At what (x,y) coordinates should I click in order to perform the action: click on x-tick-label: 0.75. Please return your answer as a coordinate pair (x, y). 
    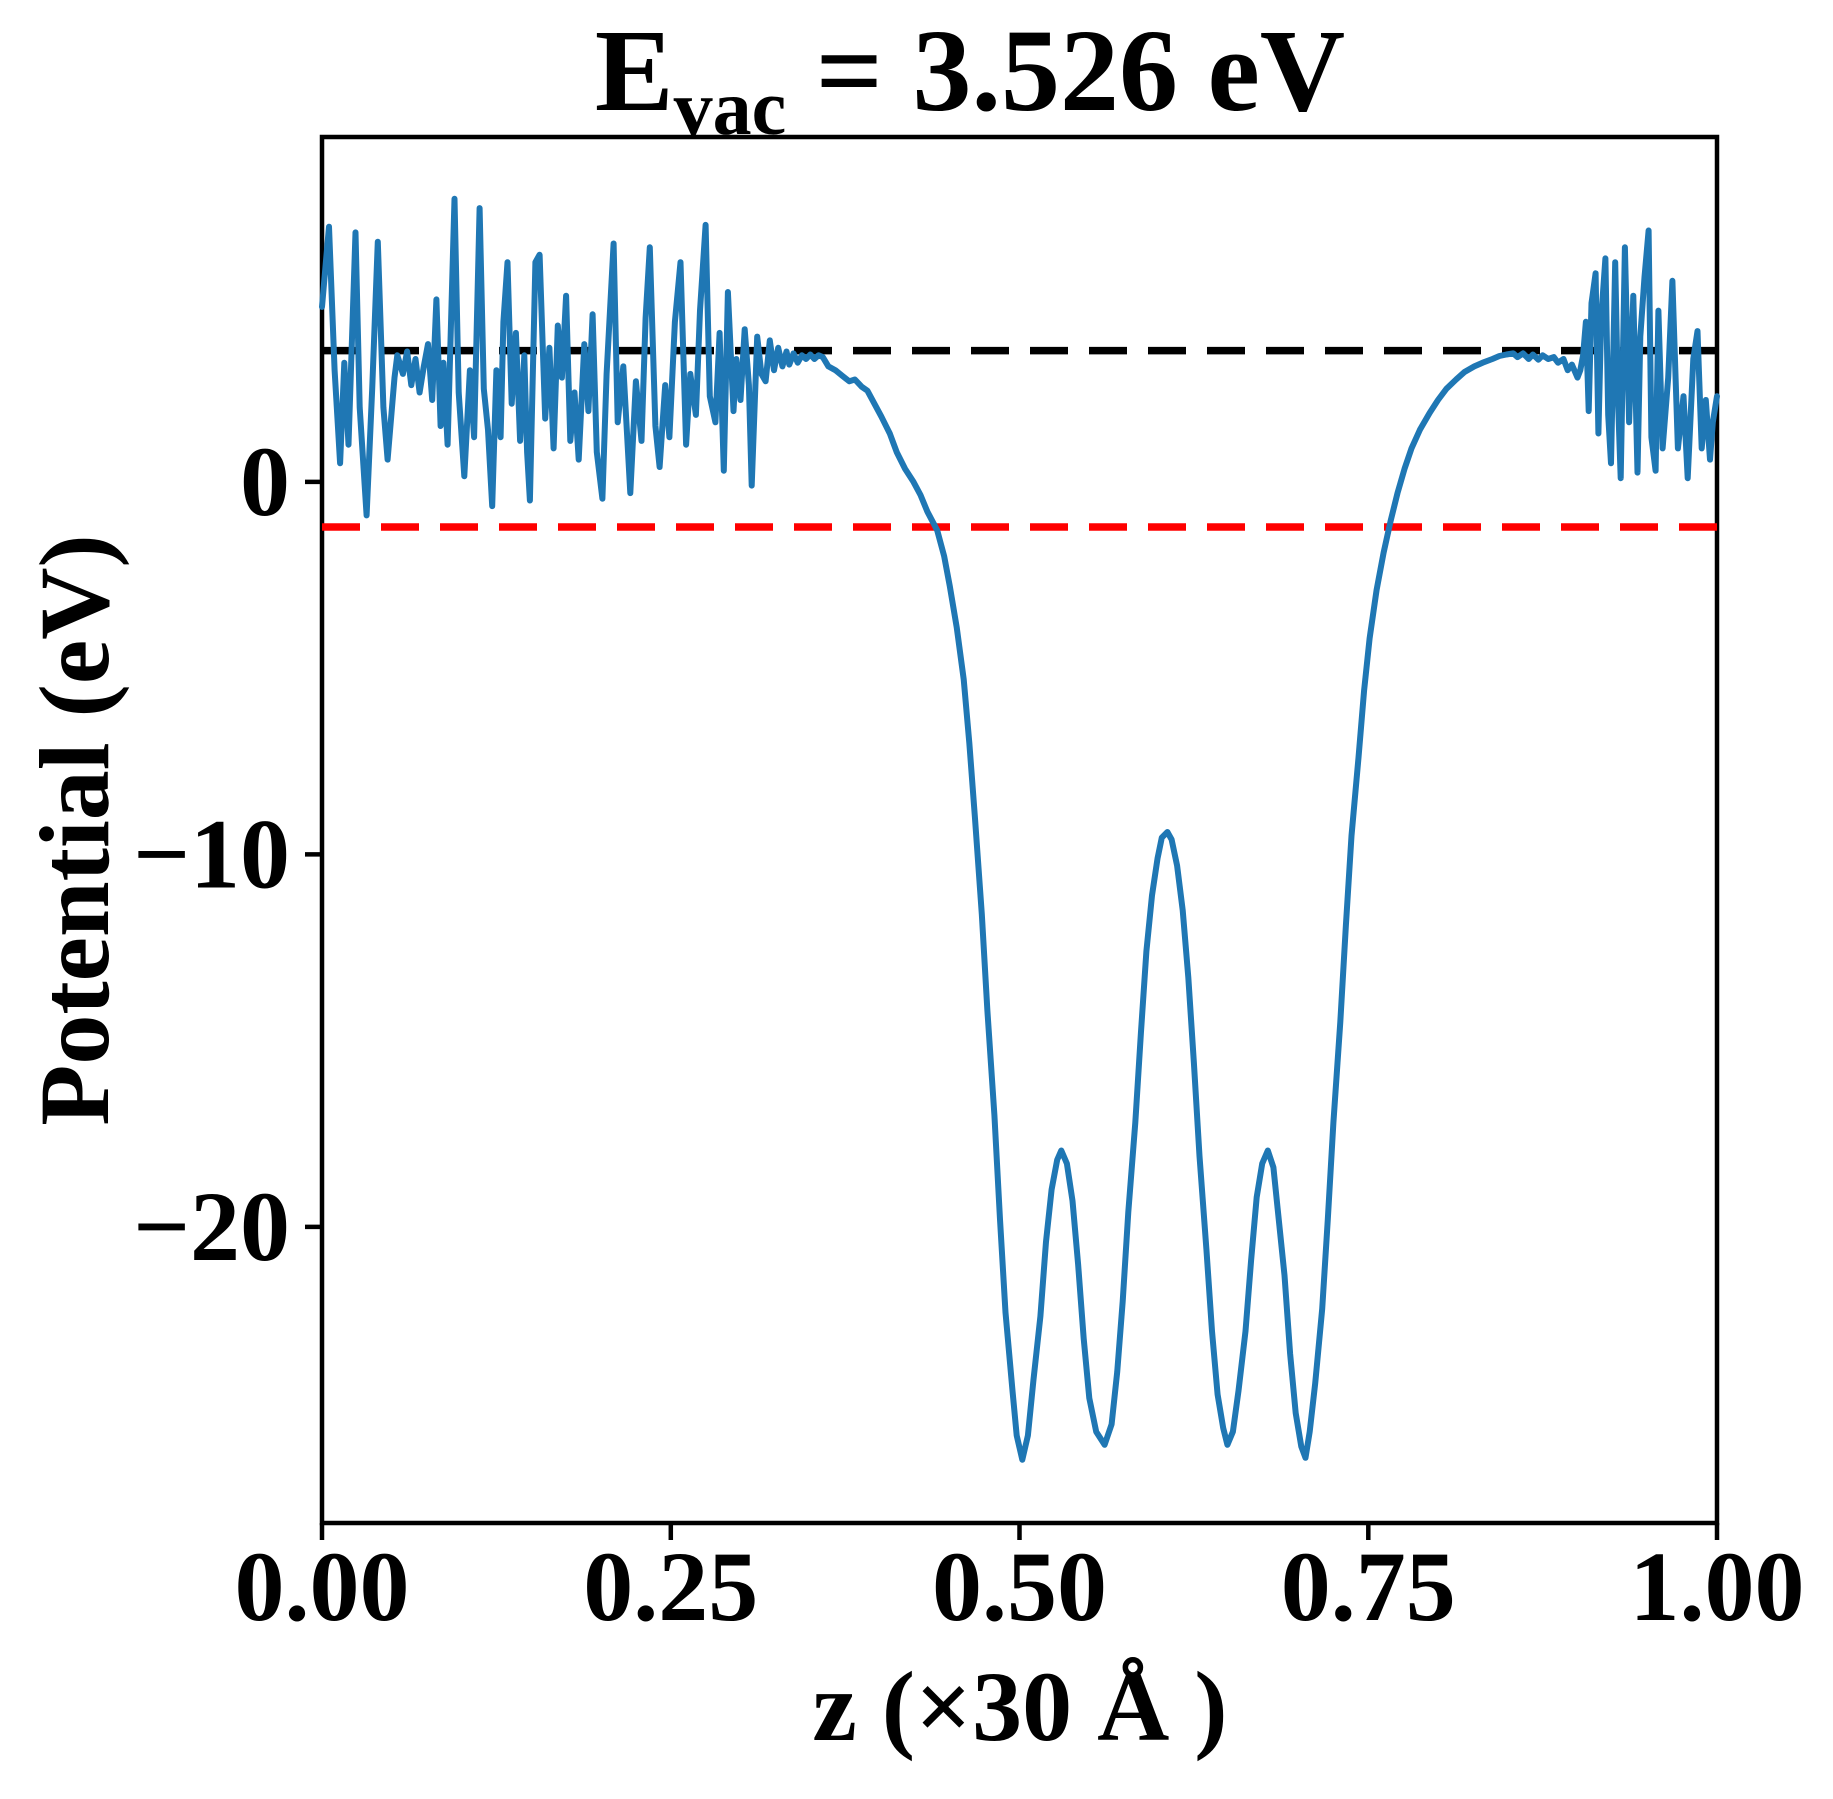
    Looking at the image, I should click on (1368, 1586).